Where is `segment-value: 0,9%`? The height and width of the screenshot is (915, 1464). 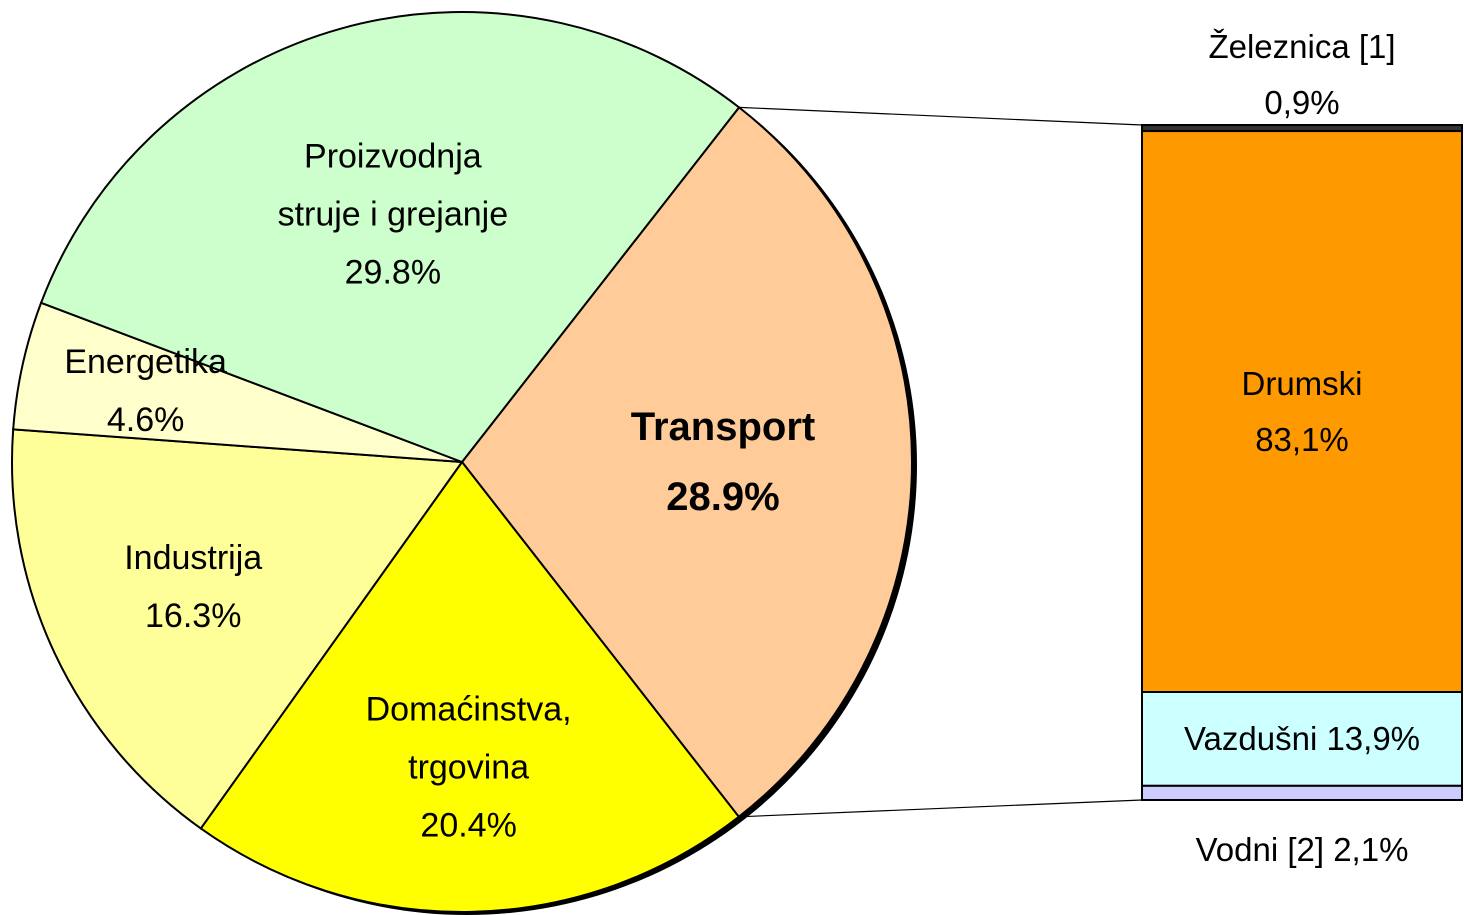
segment-value: 0,9% is located at coordinates (1302, 102).